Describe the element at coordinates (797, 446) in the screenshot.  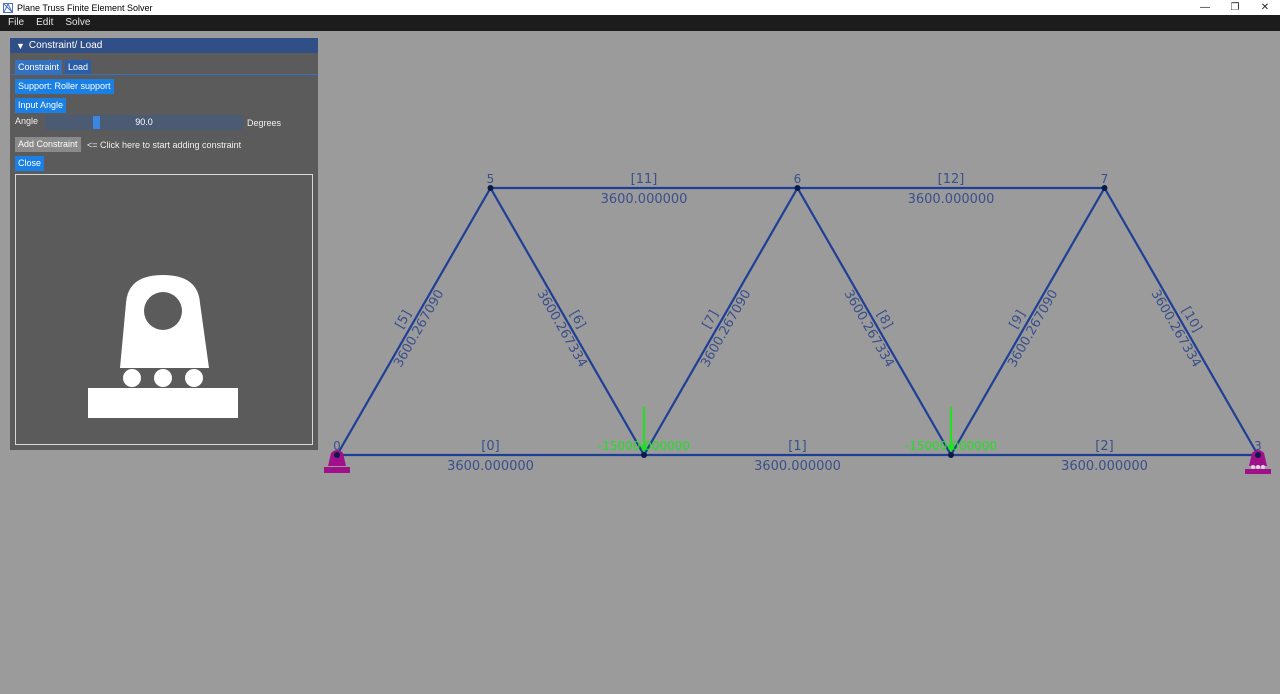
I see `element-id-label: [1]` at that location.